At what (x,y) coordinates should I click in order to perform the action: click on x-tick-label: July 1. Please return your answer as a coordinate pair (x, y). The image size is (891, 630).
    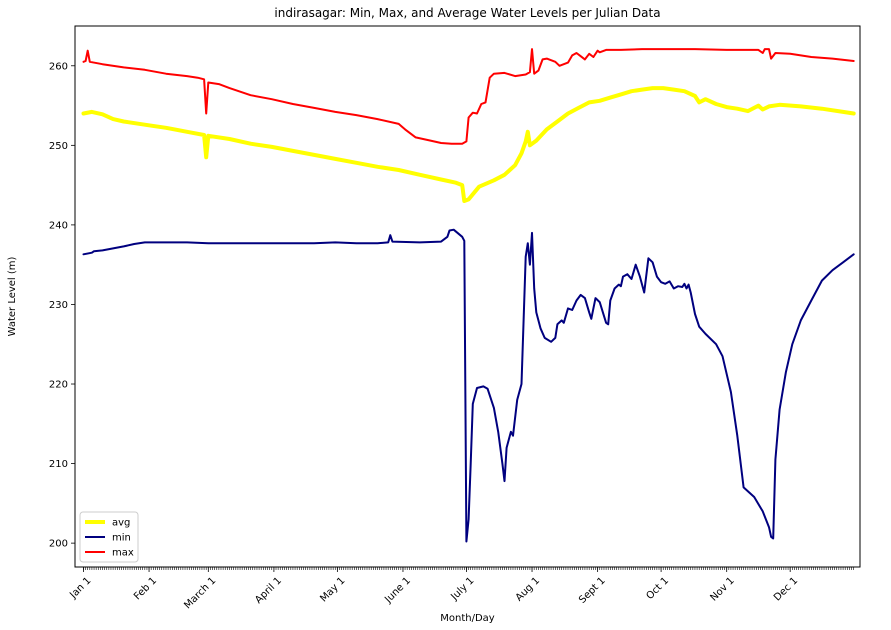
    Looking at the image, I should click on (463, 589).